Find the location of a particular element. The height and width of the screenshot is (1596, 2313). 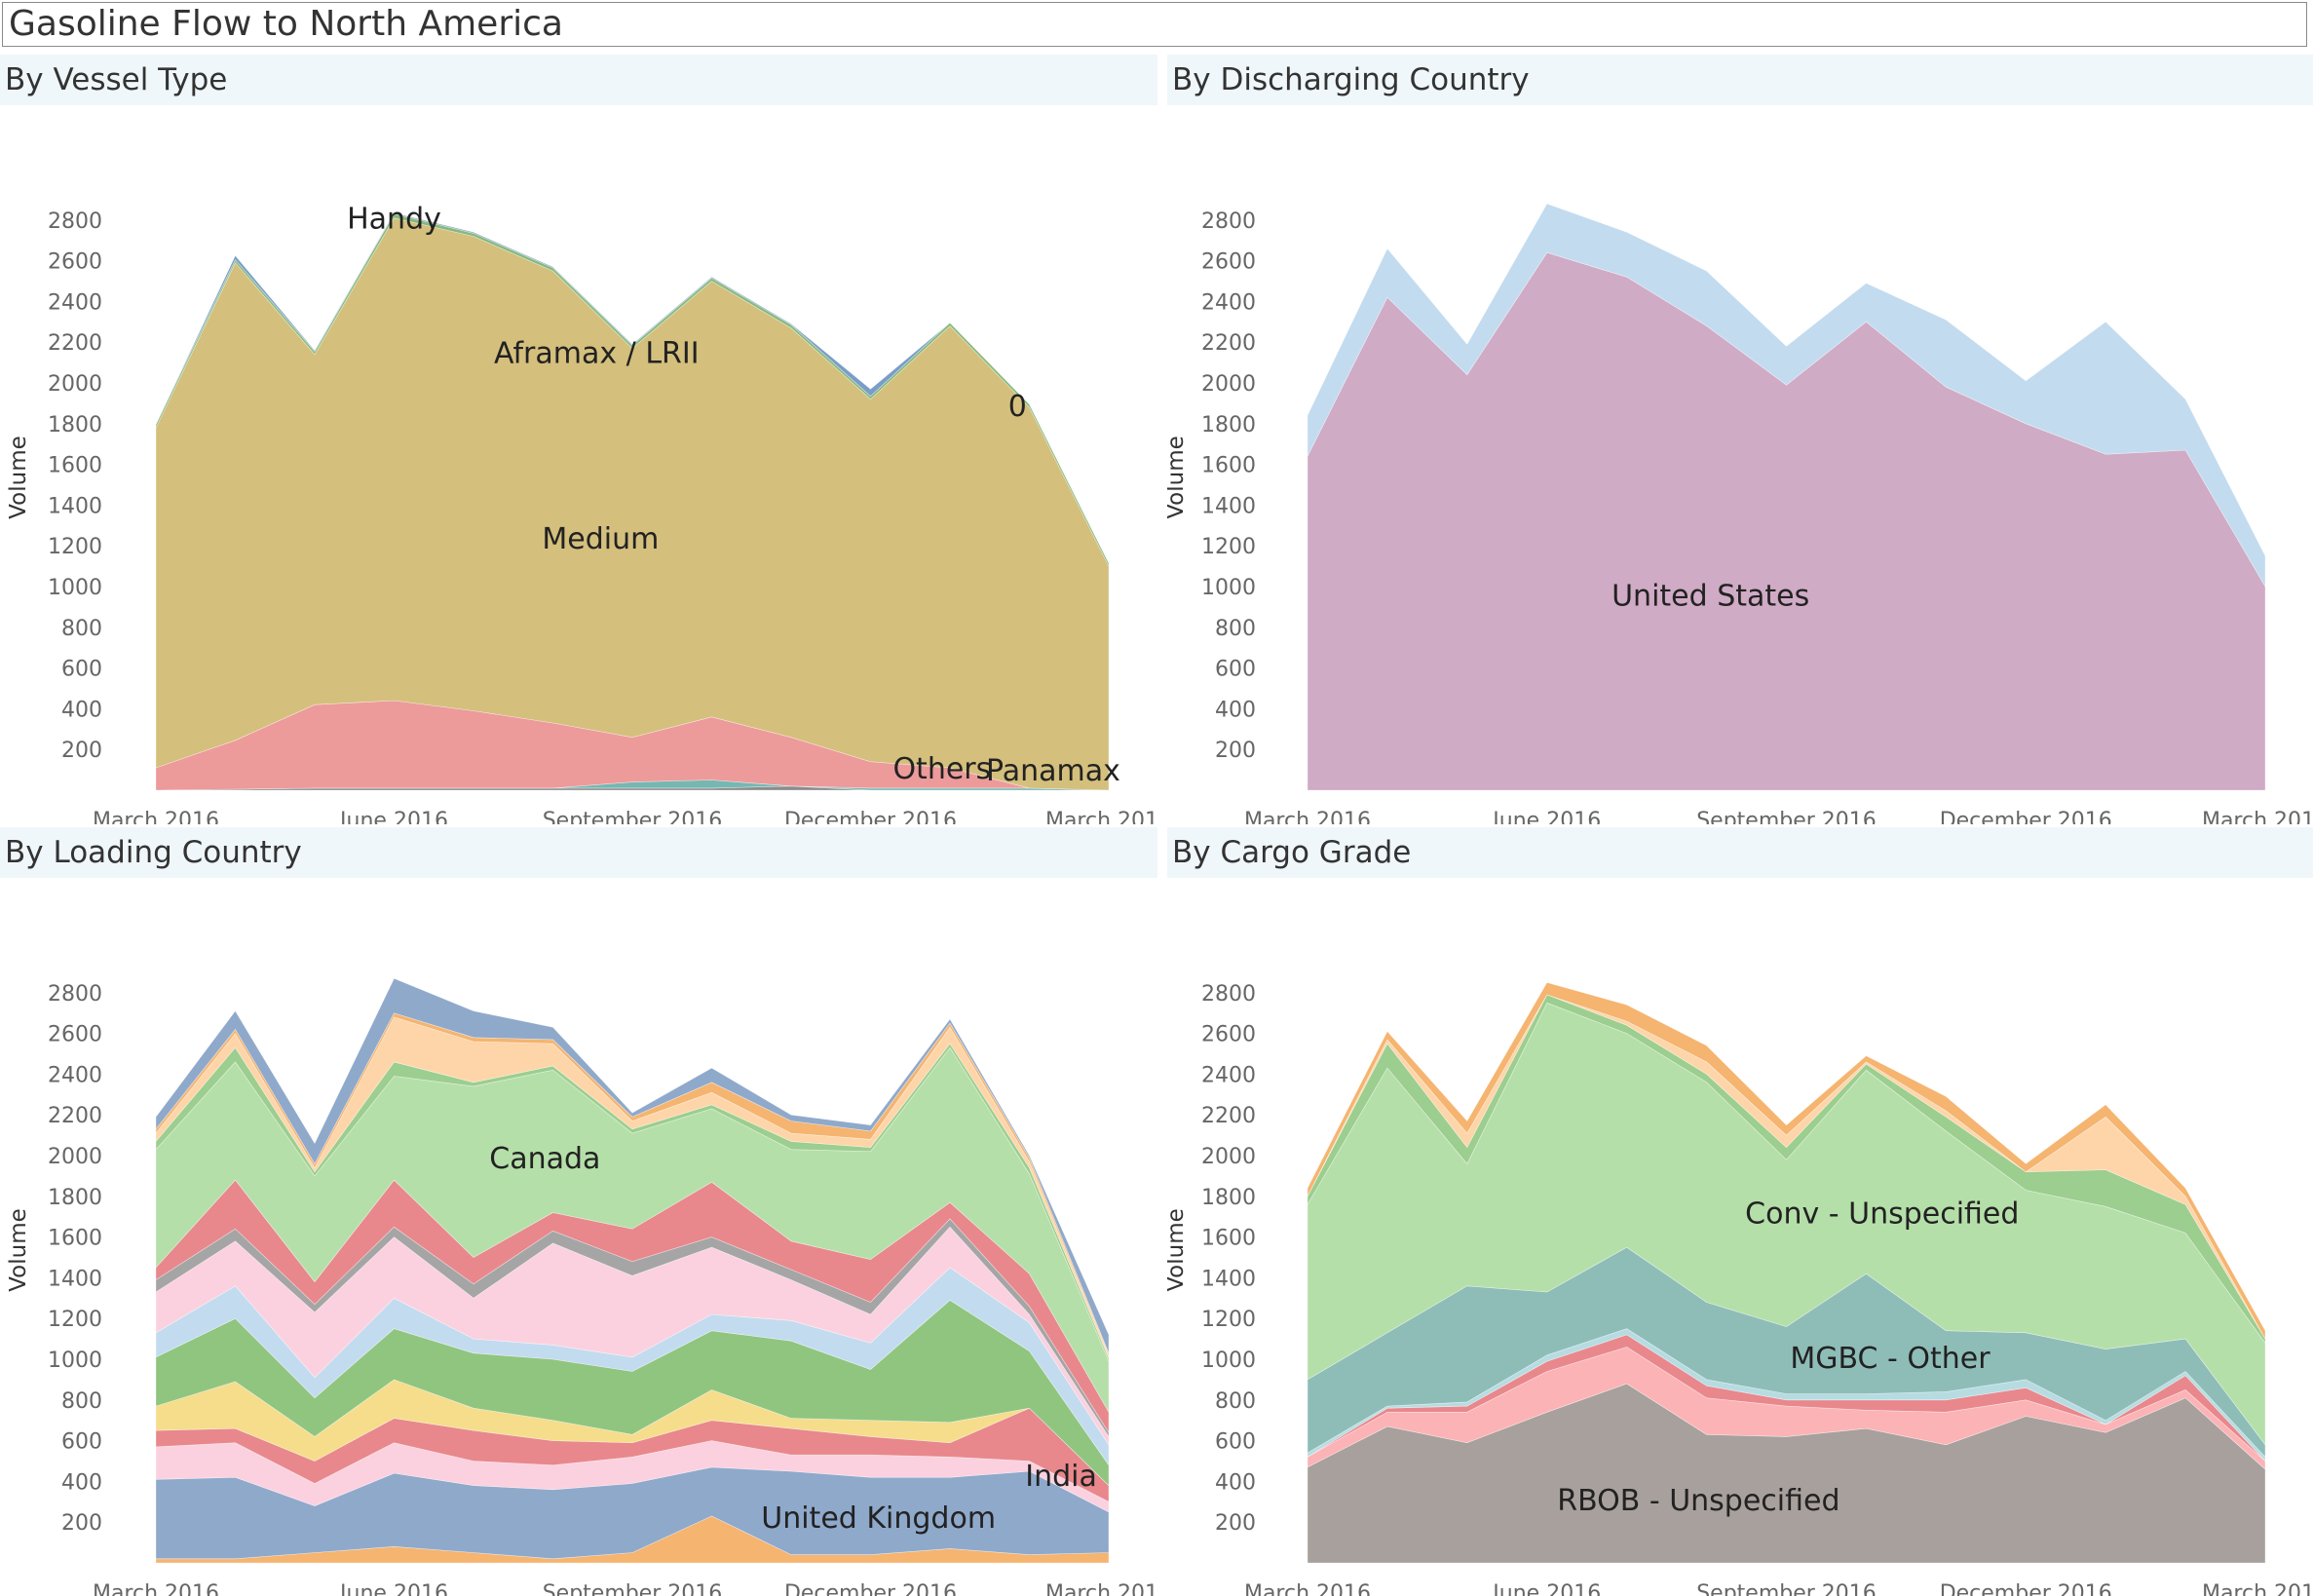

area-label-united-kingdom: United Kingdom is located at coordinates (878, 1518).